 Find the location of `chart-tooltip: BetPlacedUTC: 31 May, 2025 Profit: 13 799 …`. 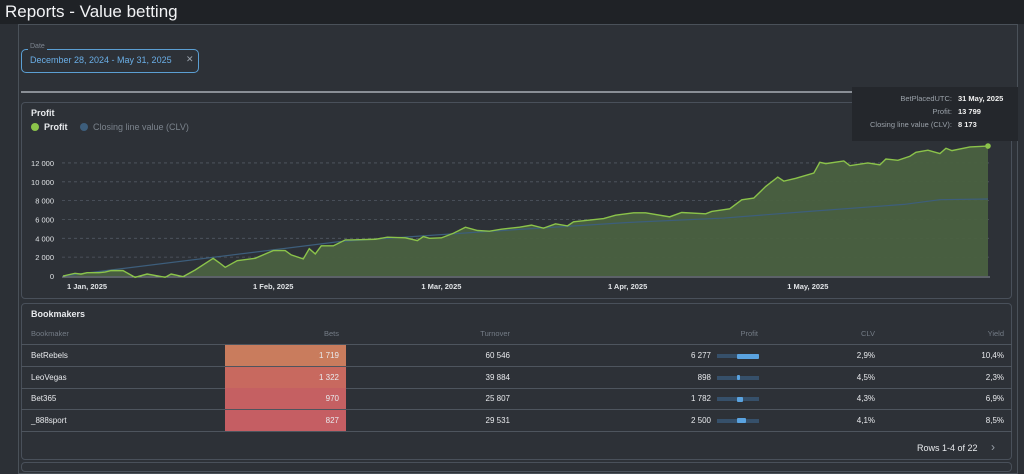

chart-tooltip: BetPlacedUTC: 31 May, 2025 Profit: 13 799 … is located at coordinates (935, 114).